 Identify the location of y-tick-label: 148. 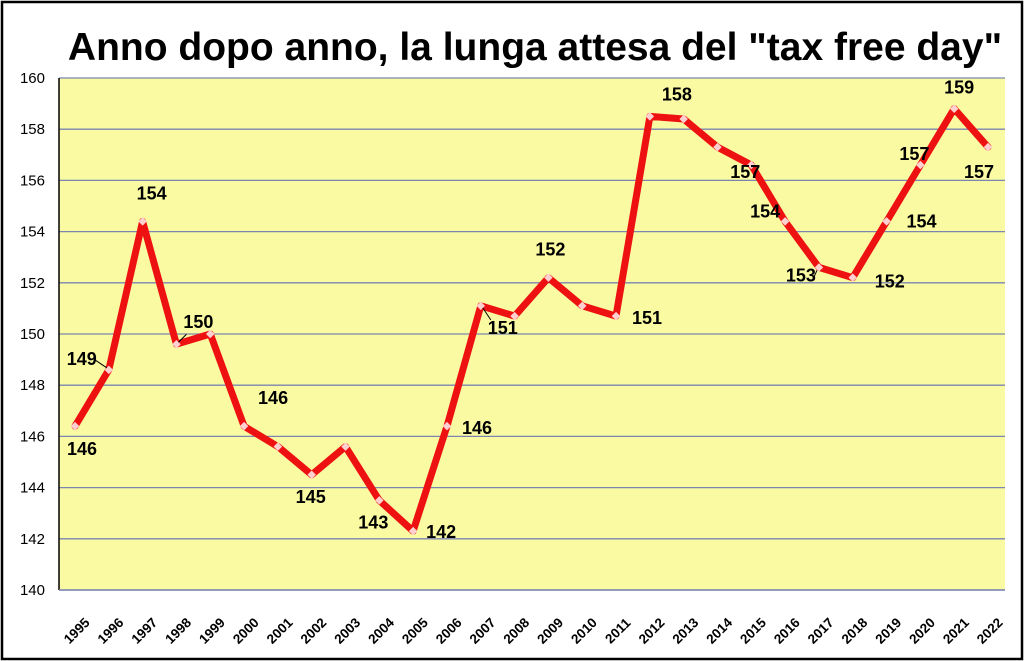
(32, 385).